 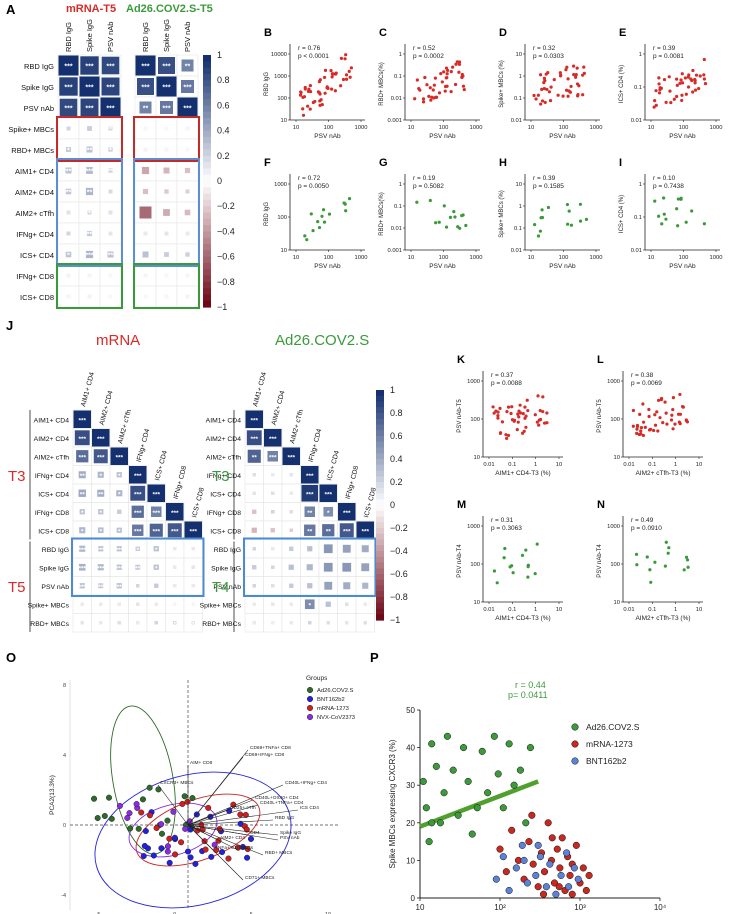 What do you see at coordinates (55, 550) in the screenshot?
I see `matrix-j-row-label: RBD IgG` at bounding box center [55, 550].